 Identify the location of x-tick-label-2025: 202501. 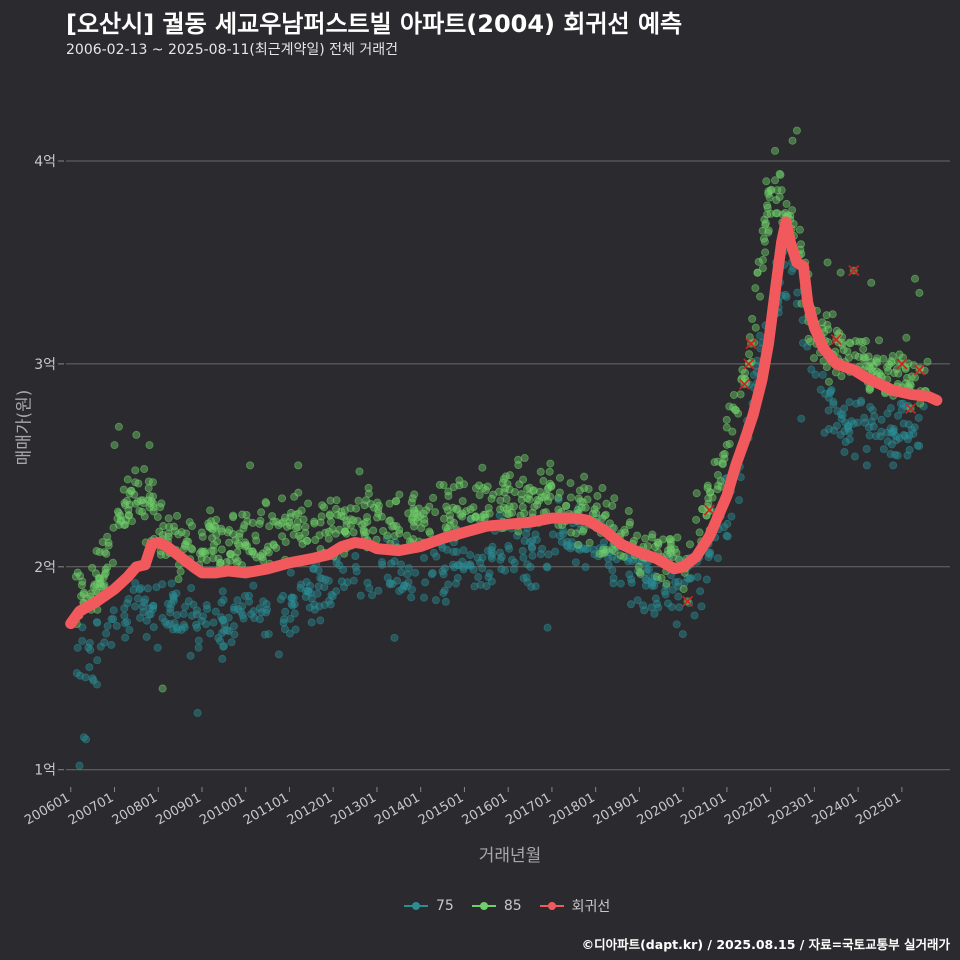
(878, 809).